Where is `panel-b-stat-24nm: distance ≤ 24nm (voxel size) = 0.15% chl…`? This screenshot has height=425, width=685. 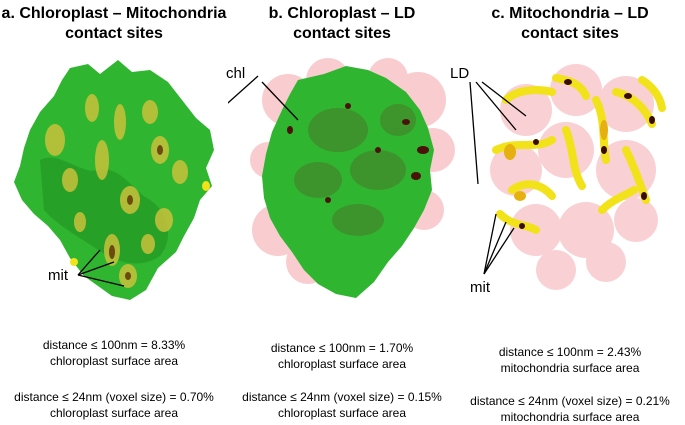
panel-b-stat-24nm: distance ≤ 24nm (voxel size) = 0.15% chl… is located at coordinates (342, 405).